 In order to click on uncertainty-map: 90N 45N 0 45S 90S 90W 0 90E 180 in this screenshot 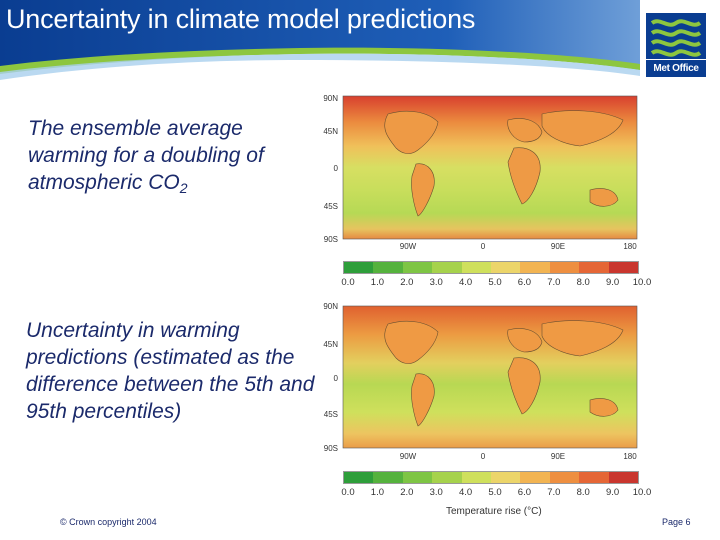, I will do `click(480, 381)`.